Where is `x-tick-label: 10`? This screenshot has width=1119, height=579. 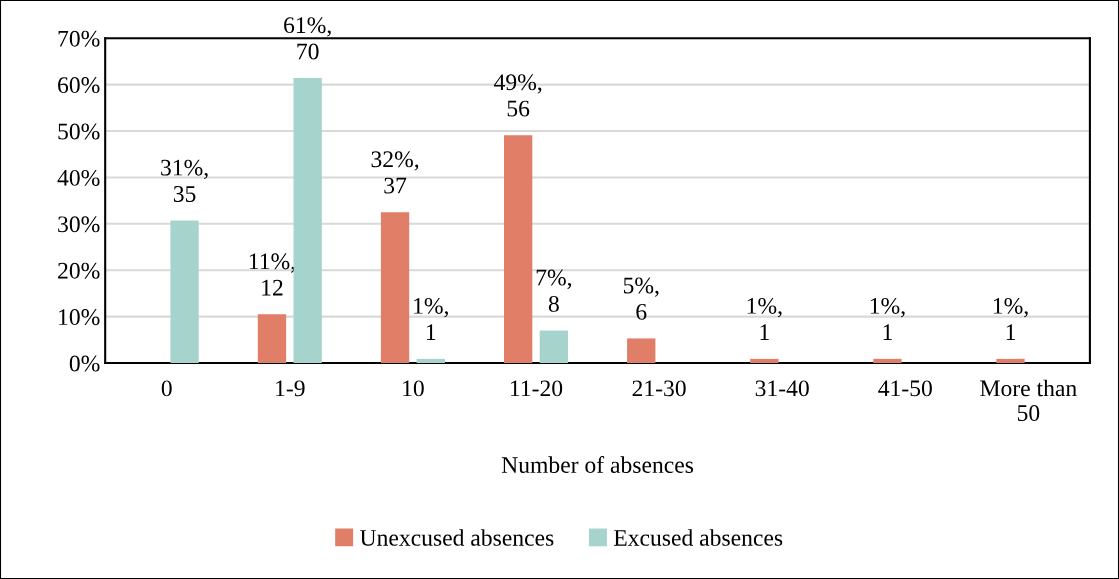
x-tick-label: 10 is located at coordinates (413, 388).